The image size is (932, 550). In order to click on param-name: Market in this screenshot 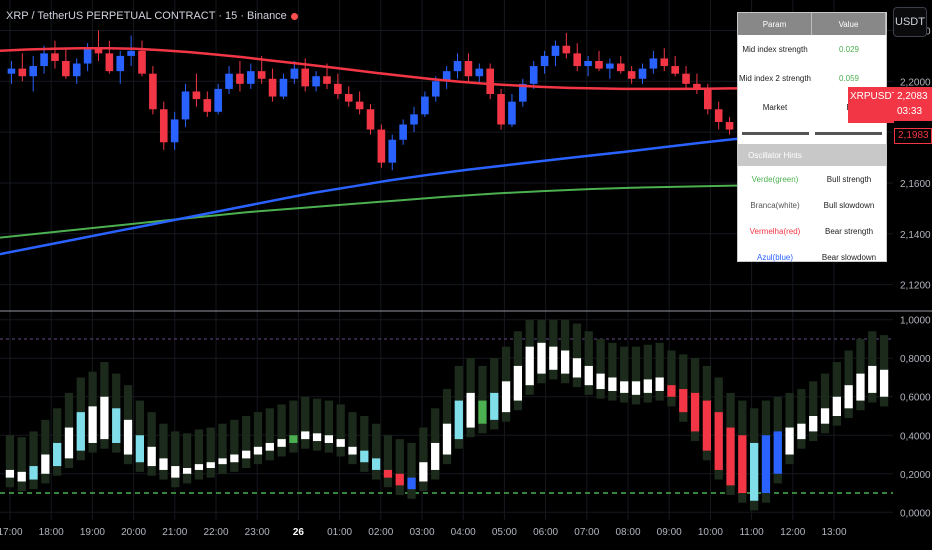, I will do `click(775, 107)`.